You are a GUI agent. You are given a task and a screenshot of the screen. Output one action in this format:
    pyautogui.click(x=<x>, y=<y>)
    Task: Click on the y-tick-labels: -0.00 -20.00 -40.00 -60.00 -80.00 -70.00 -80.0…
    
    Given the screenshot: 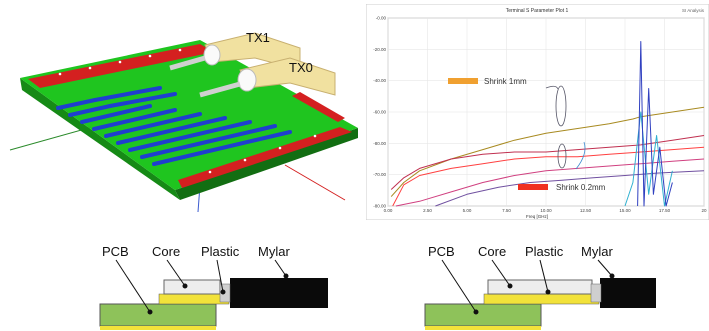 What is the action you would take?
    pyautogui.click(x=379, y=112)
    